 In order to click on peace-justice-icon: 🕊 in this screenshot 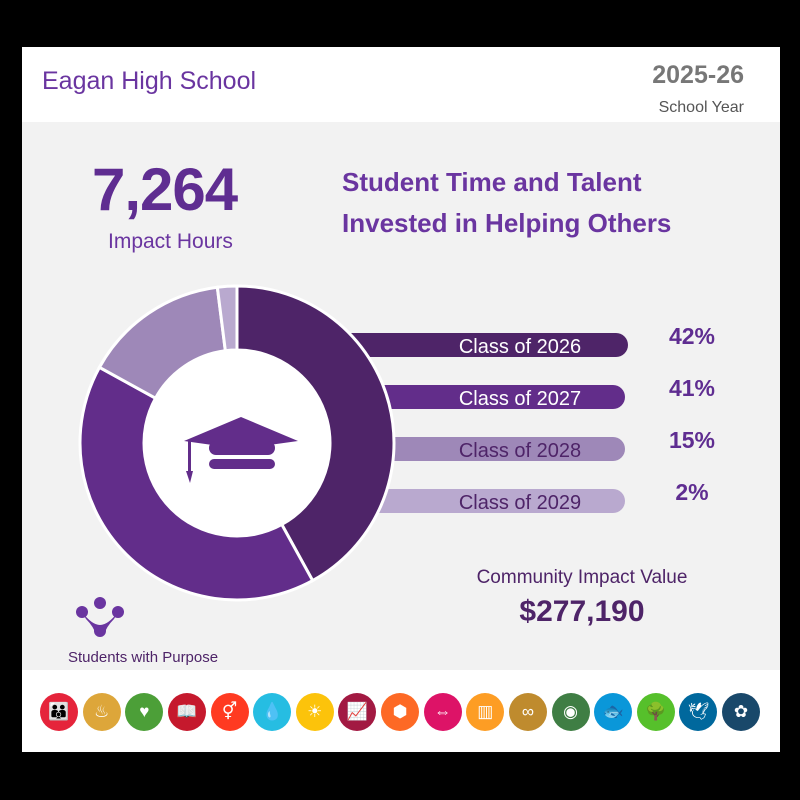, I will do `click(698, 712)`.